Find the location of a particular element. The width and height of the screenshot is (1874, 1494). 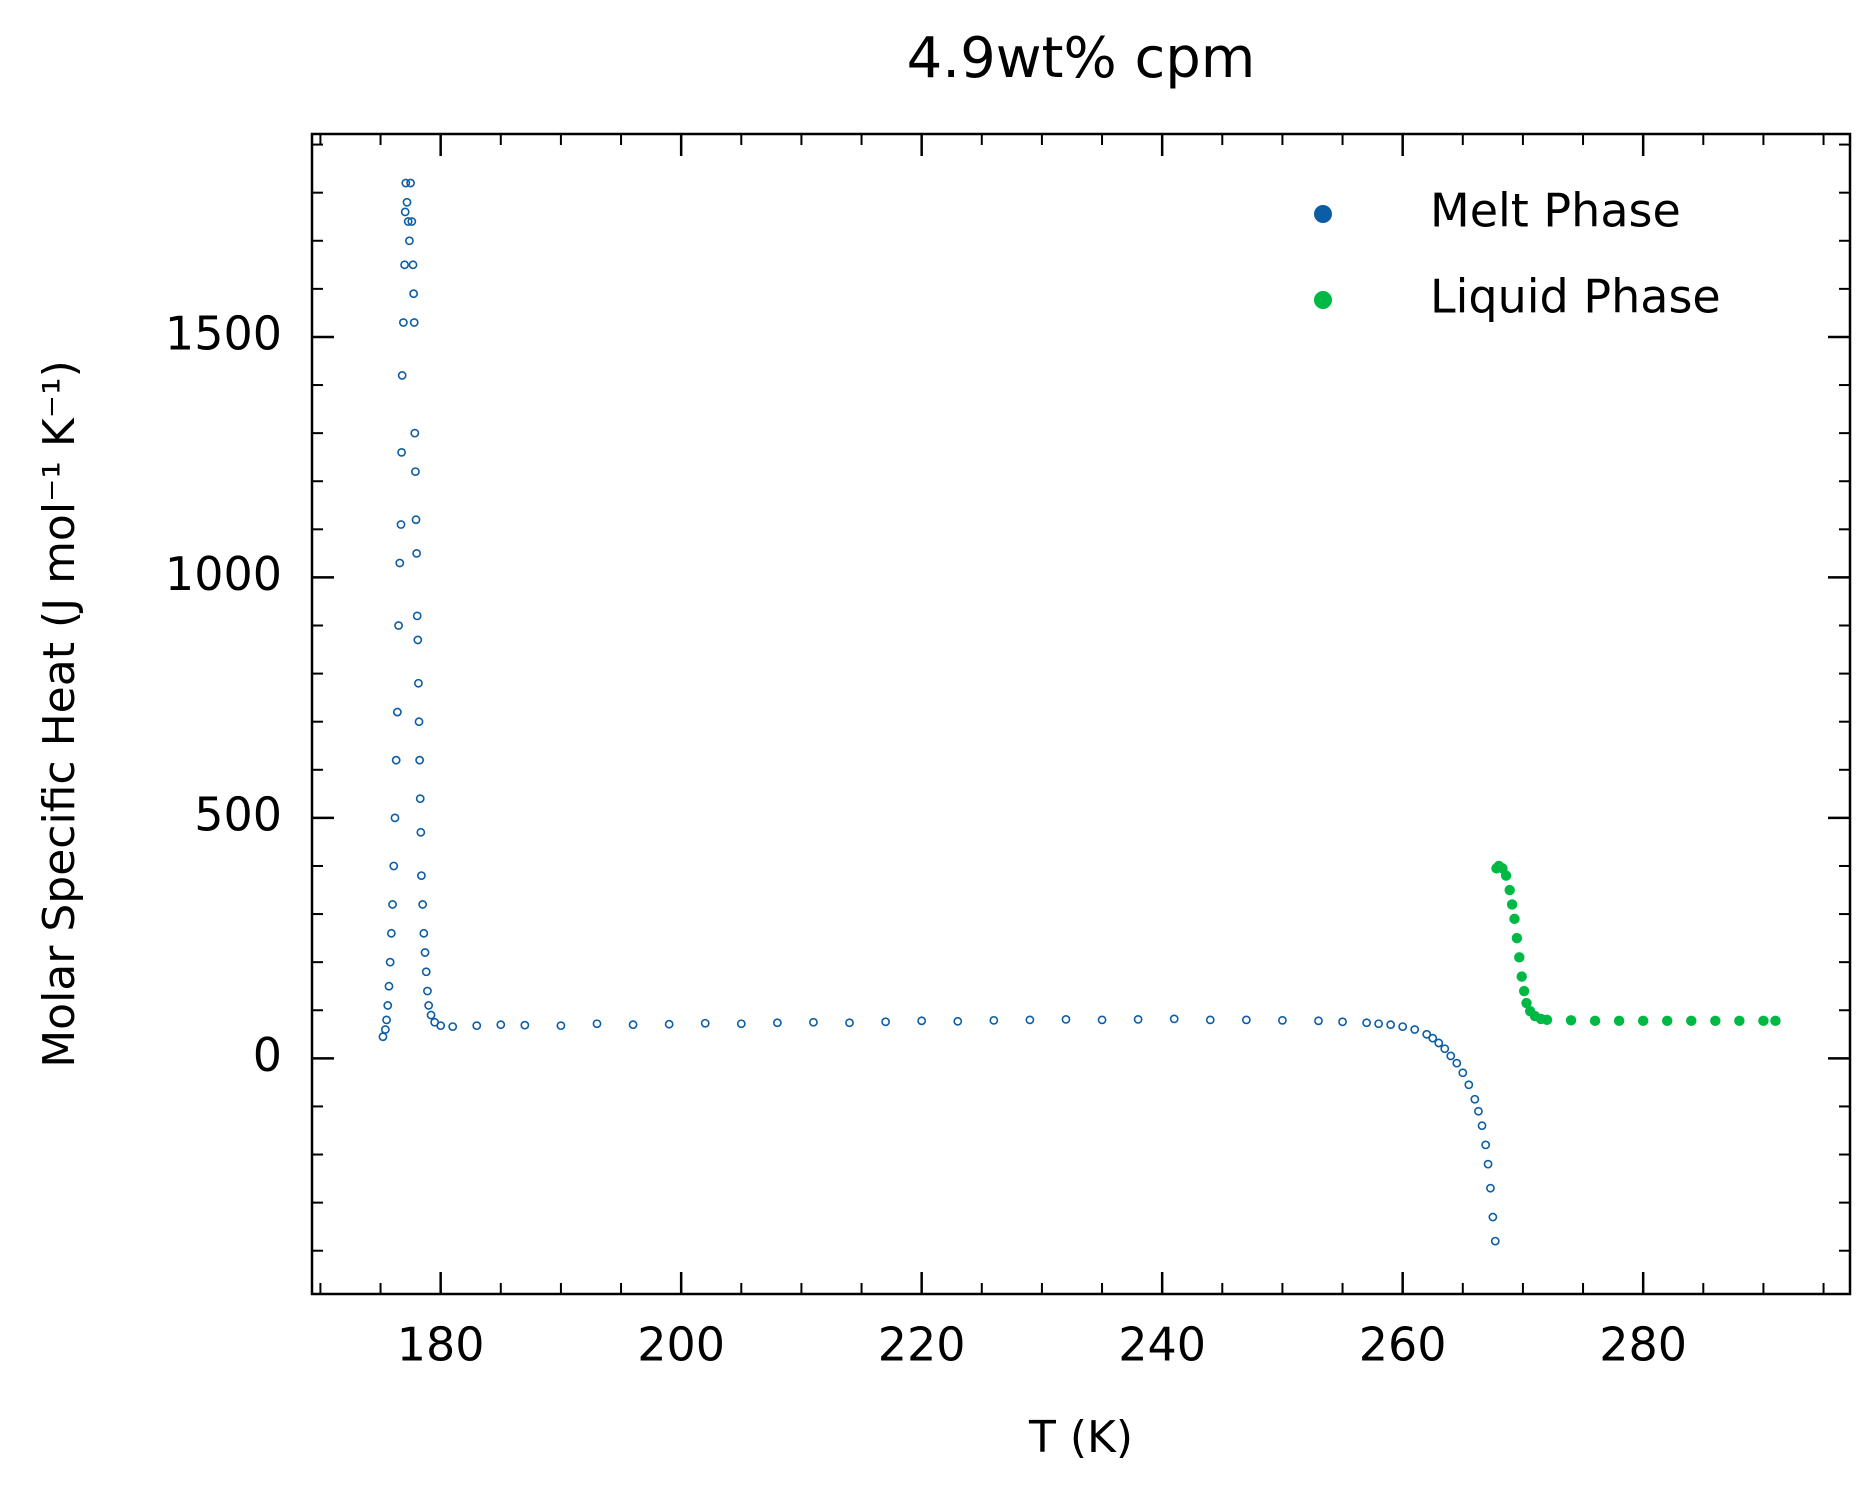

y-axis-label: Molar Specific Heat (J mol⁻¹ K⁻¹) is located at coordinates (59, 714).